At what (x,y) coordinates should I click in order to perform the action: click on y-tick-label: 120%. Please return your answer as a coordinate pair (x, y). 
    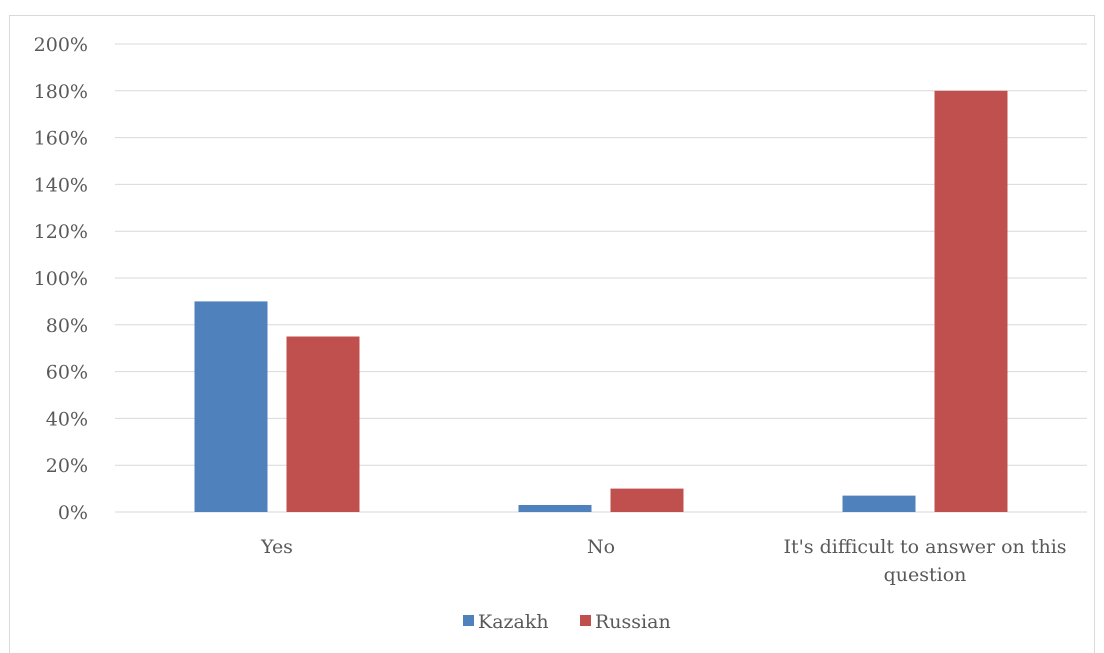
    Looking at the image, I should click on (61, 232).